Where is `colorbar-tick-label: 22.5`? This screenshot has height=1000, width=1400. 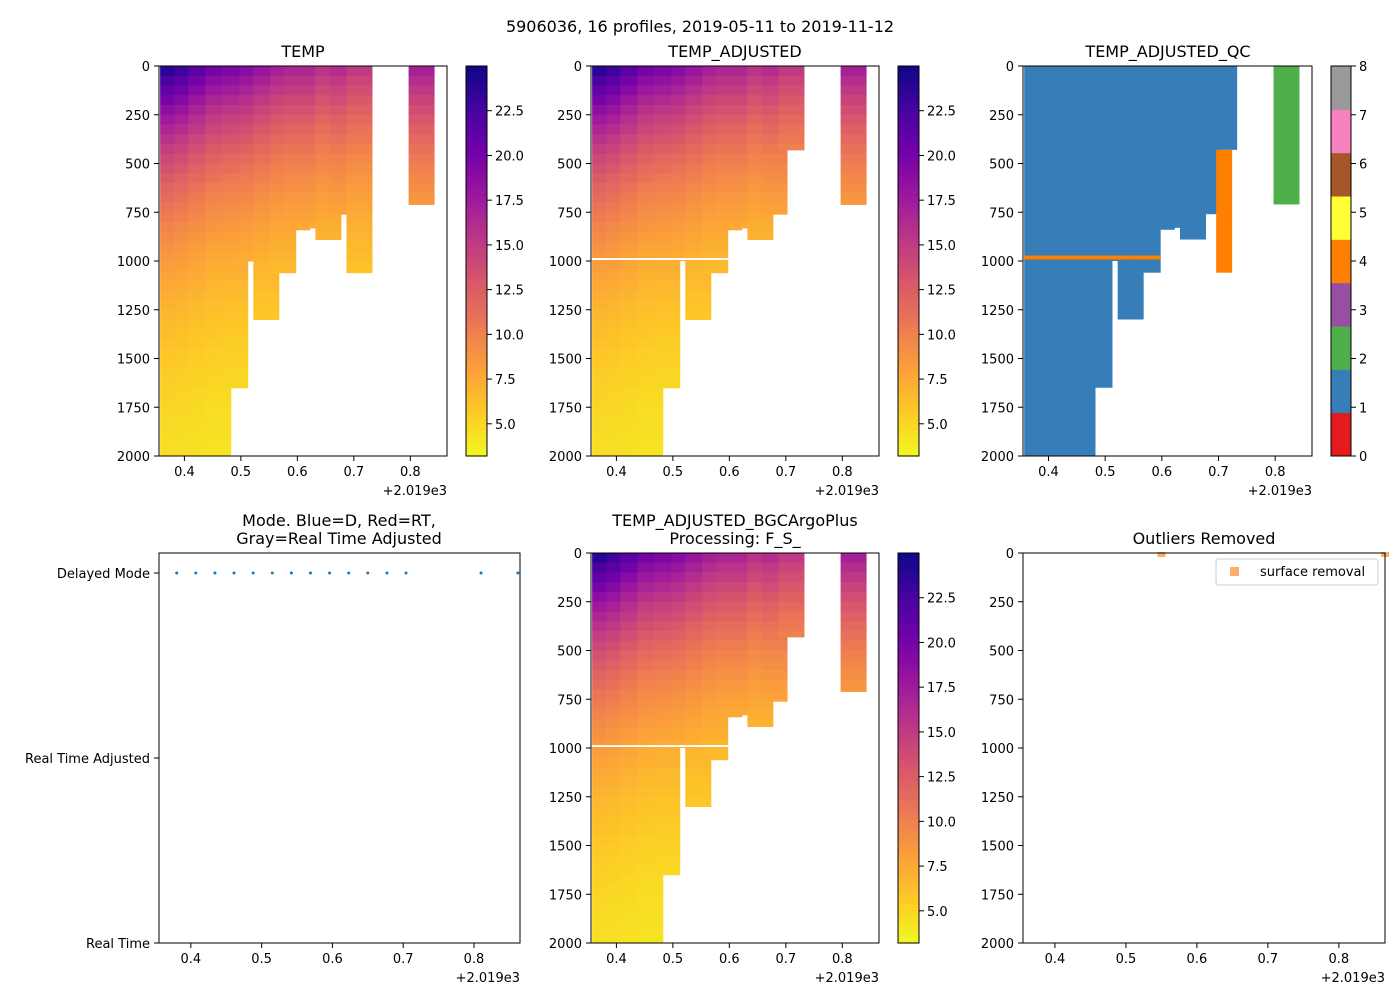
colorbar-tick-label: 22.5 is located at coordinates (509, 112).